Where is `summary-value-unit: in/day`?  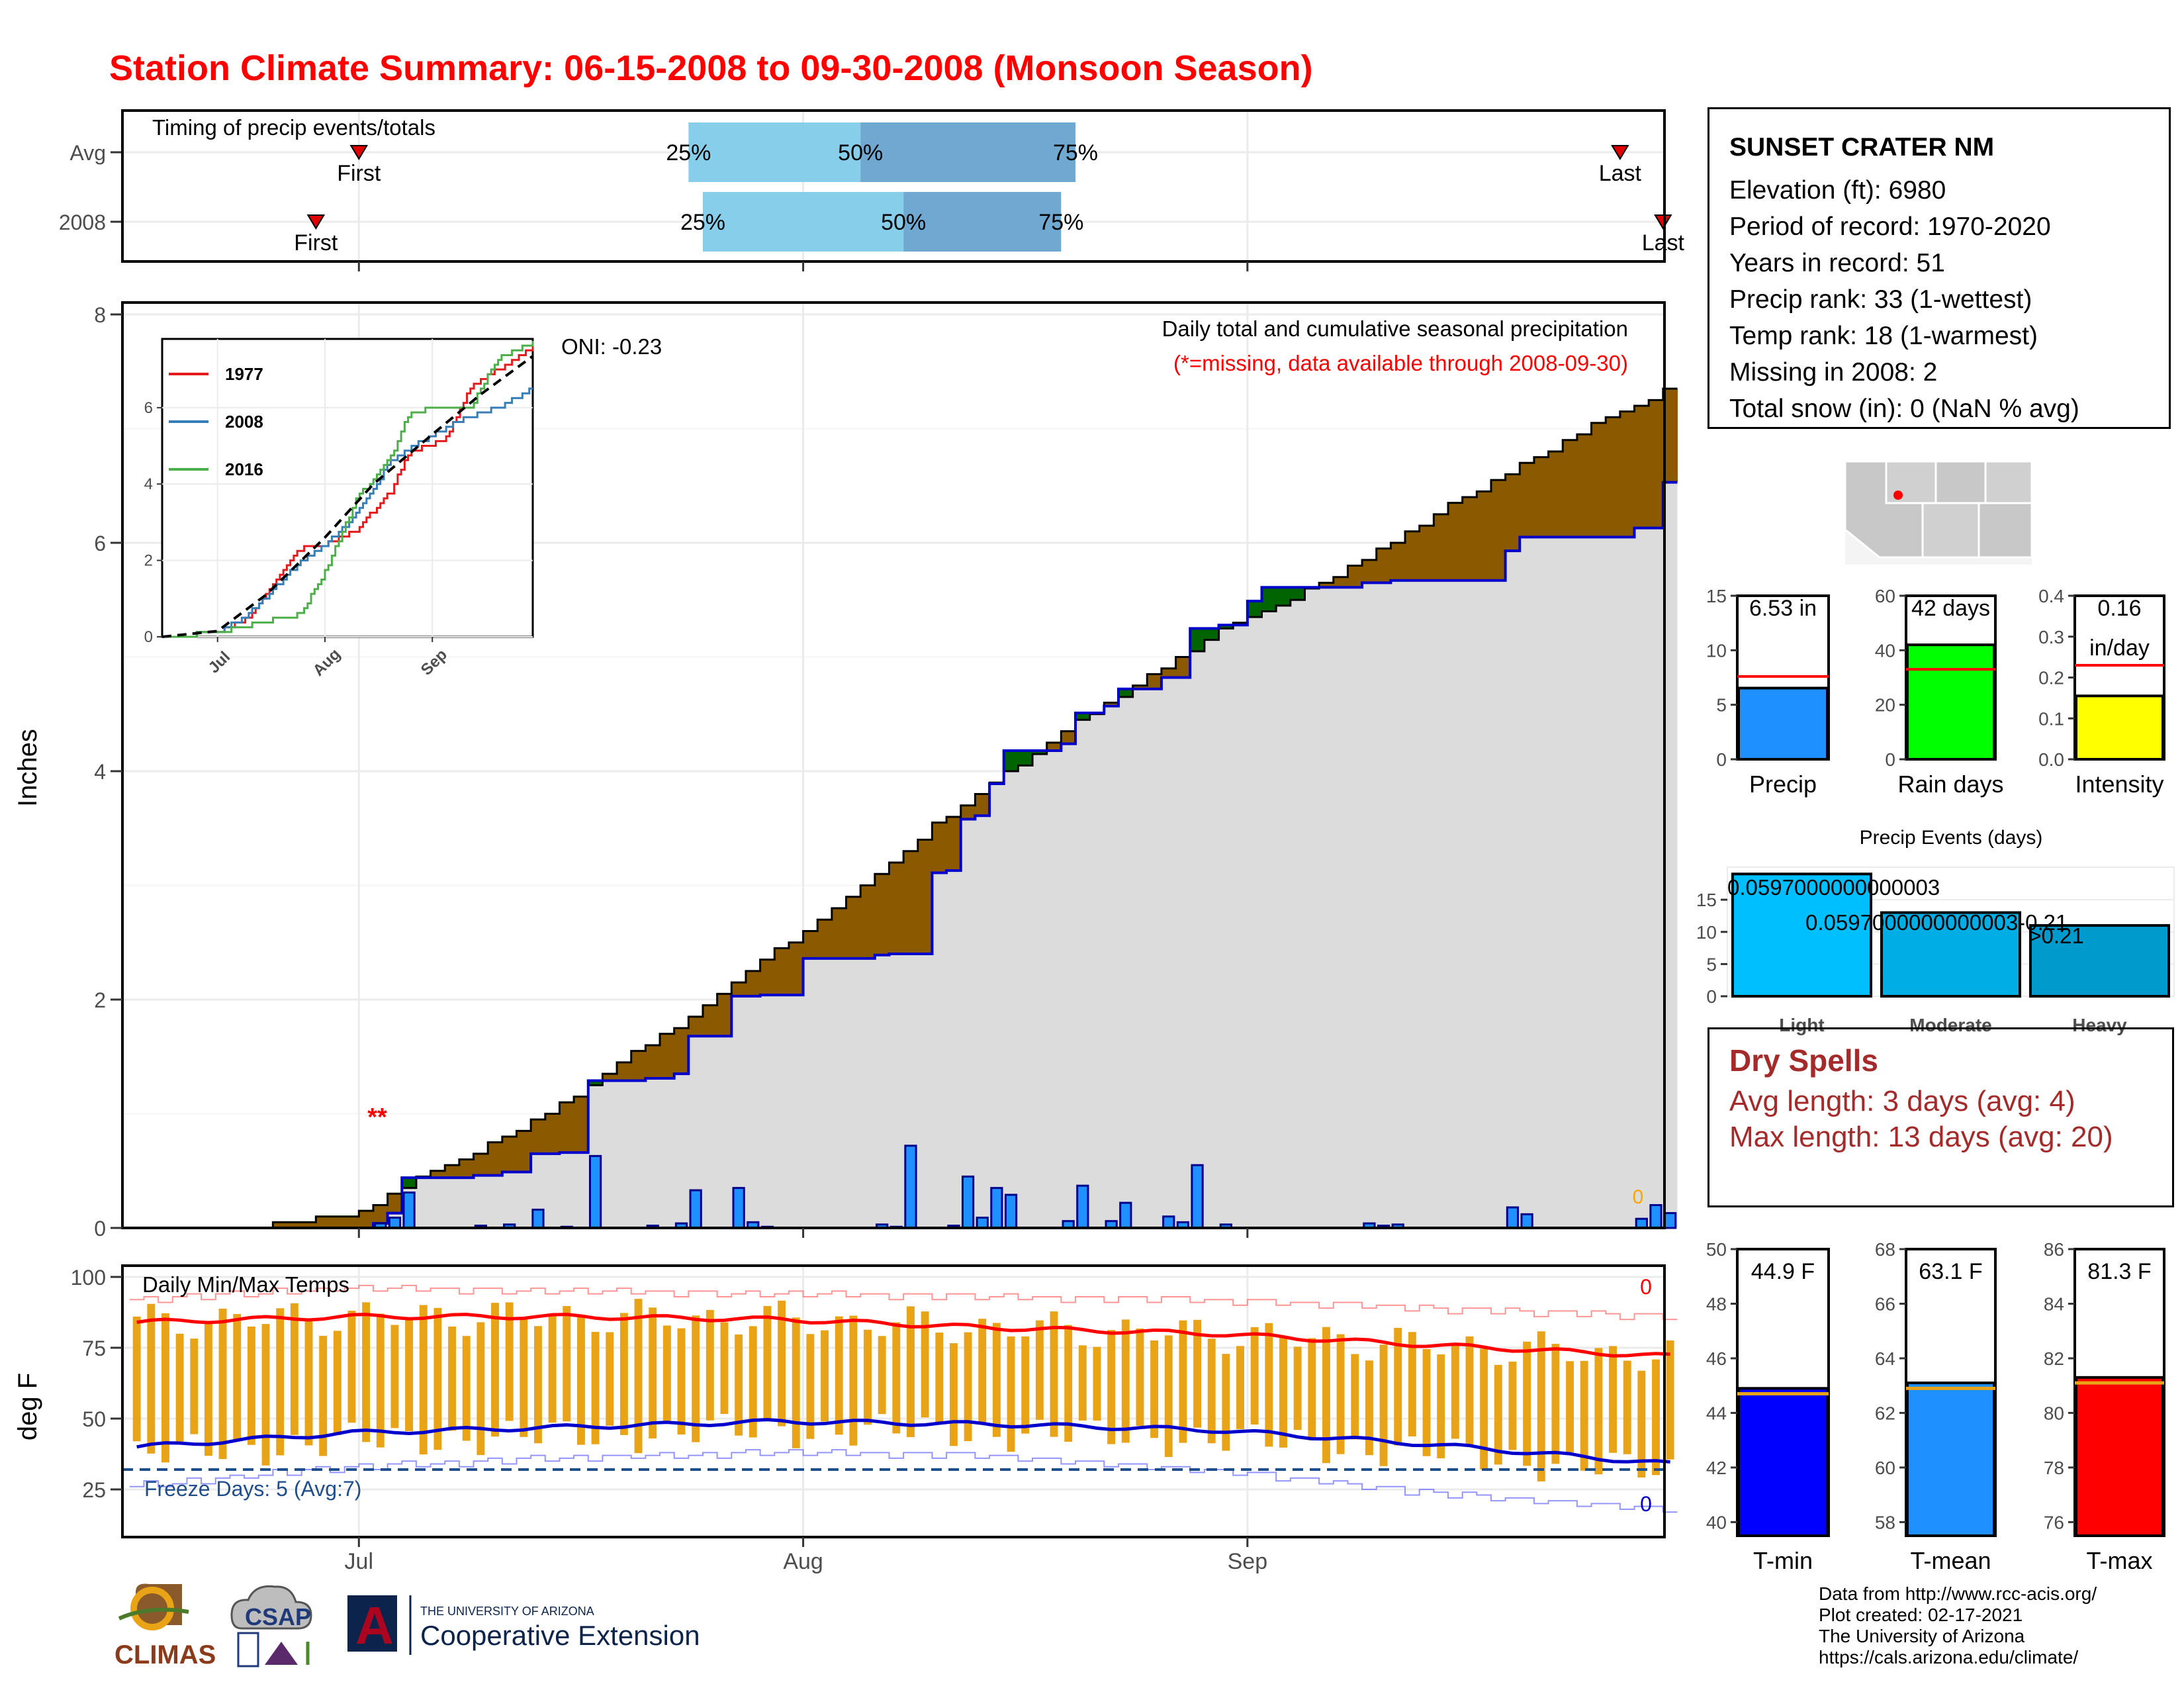
summary-value-unit: in/day is located at coordinates (2119, 648).